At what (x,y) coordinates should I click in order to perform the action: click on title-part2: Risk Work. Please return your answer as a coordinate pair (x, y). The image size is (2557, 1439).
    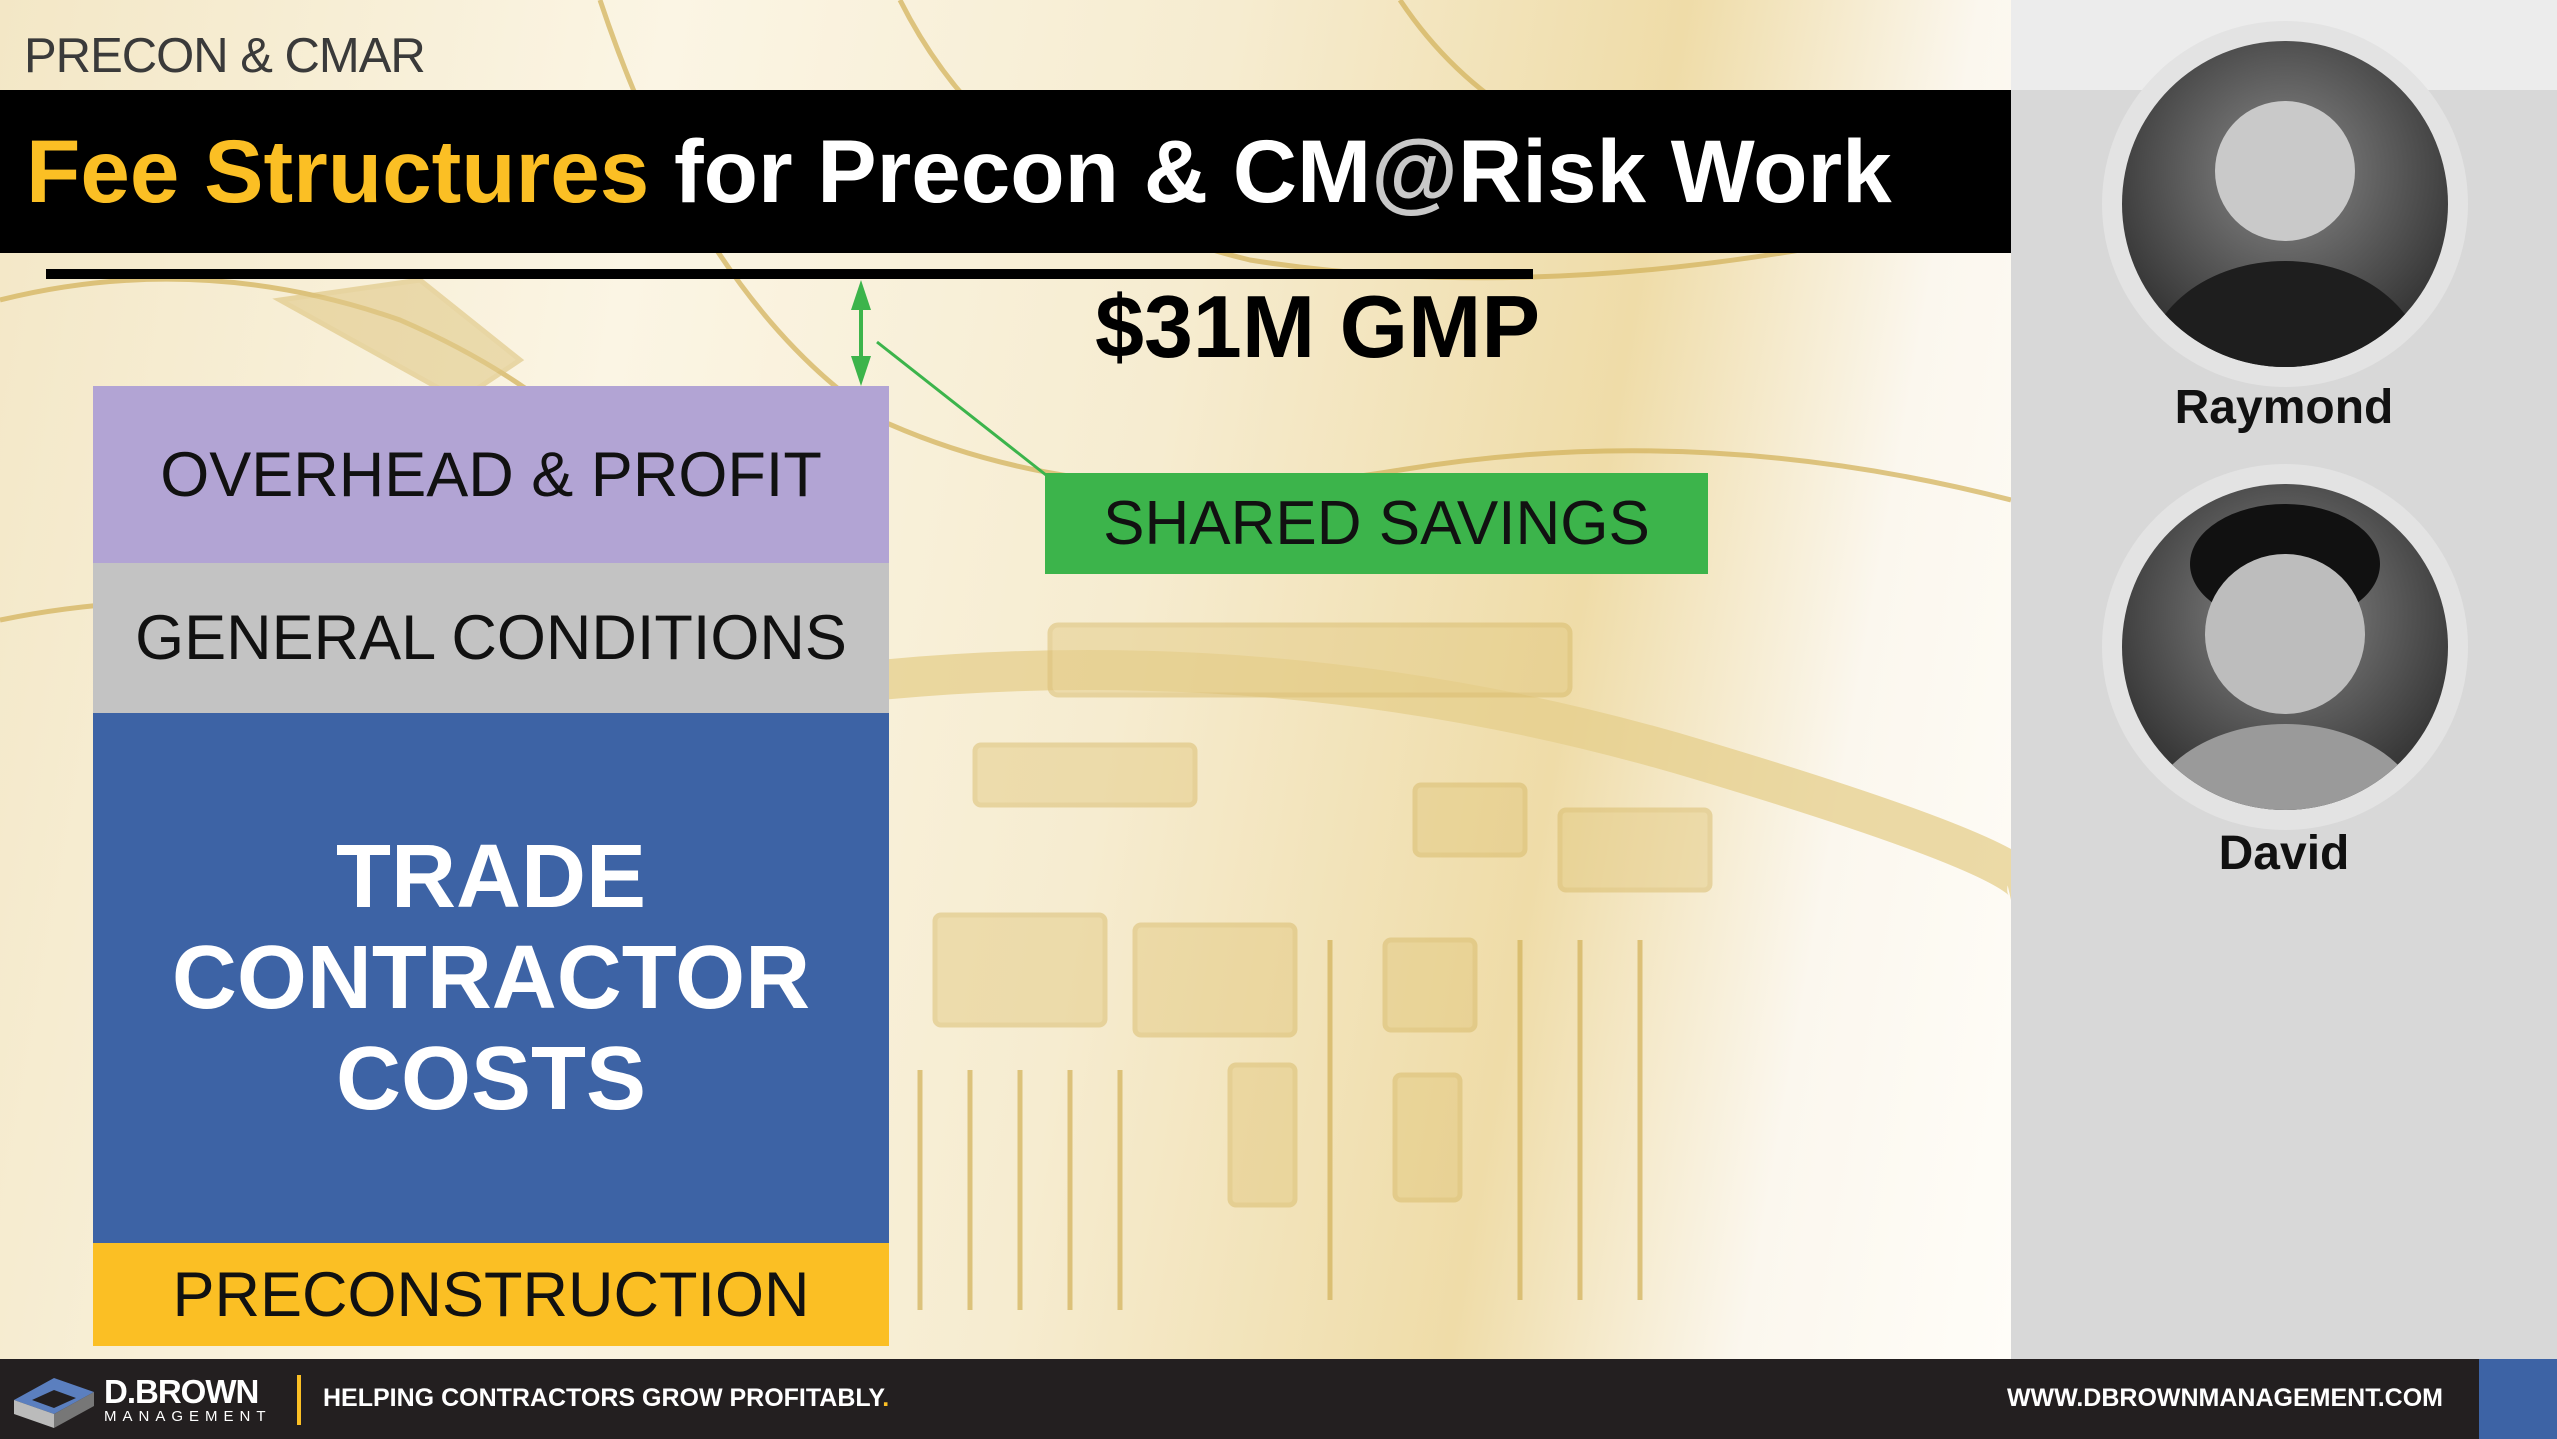
    Looking at the image, I should click on (1674, 171).